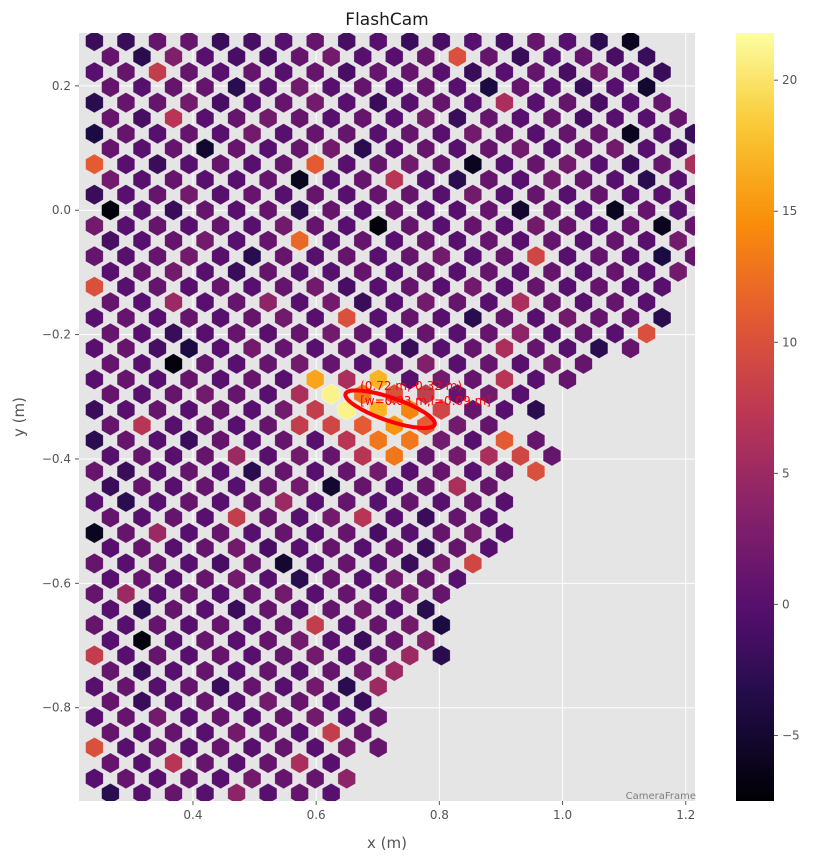 The height and width of the screenshot is (864, 814). What do you see at coordinates (56, 708) in the screenshot?
I see `y-tick-label: −0.8` at bounding box center [56, 708].